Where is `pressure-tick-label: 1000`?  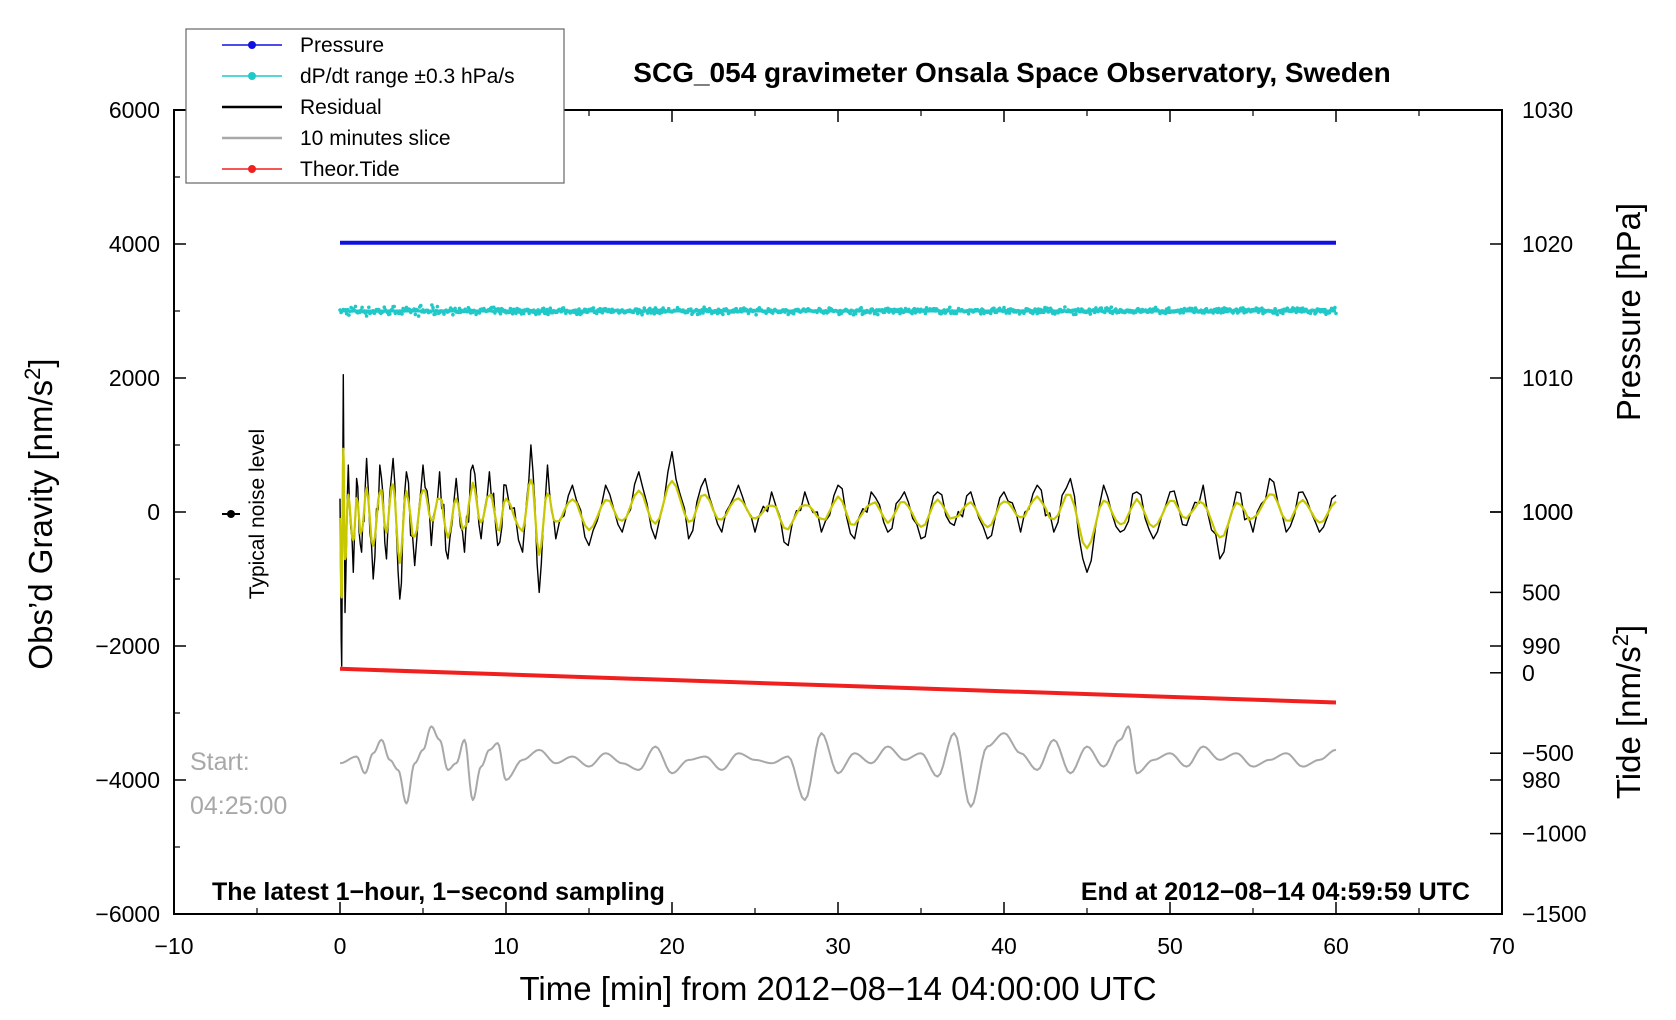
pressure-tick-label: 1000 is located at coordinates (1547, 512).